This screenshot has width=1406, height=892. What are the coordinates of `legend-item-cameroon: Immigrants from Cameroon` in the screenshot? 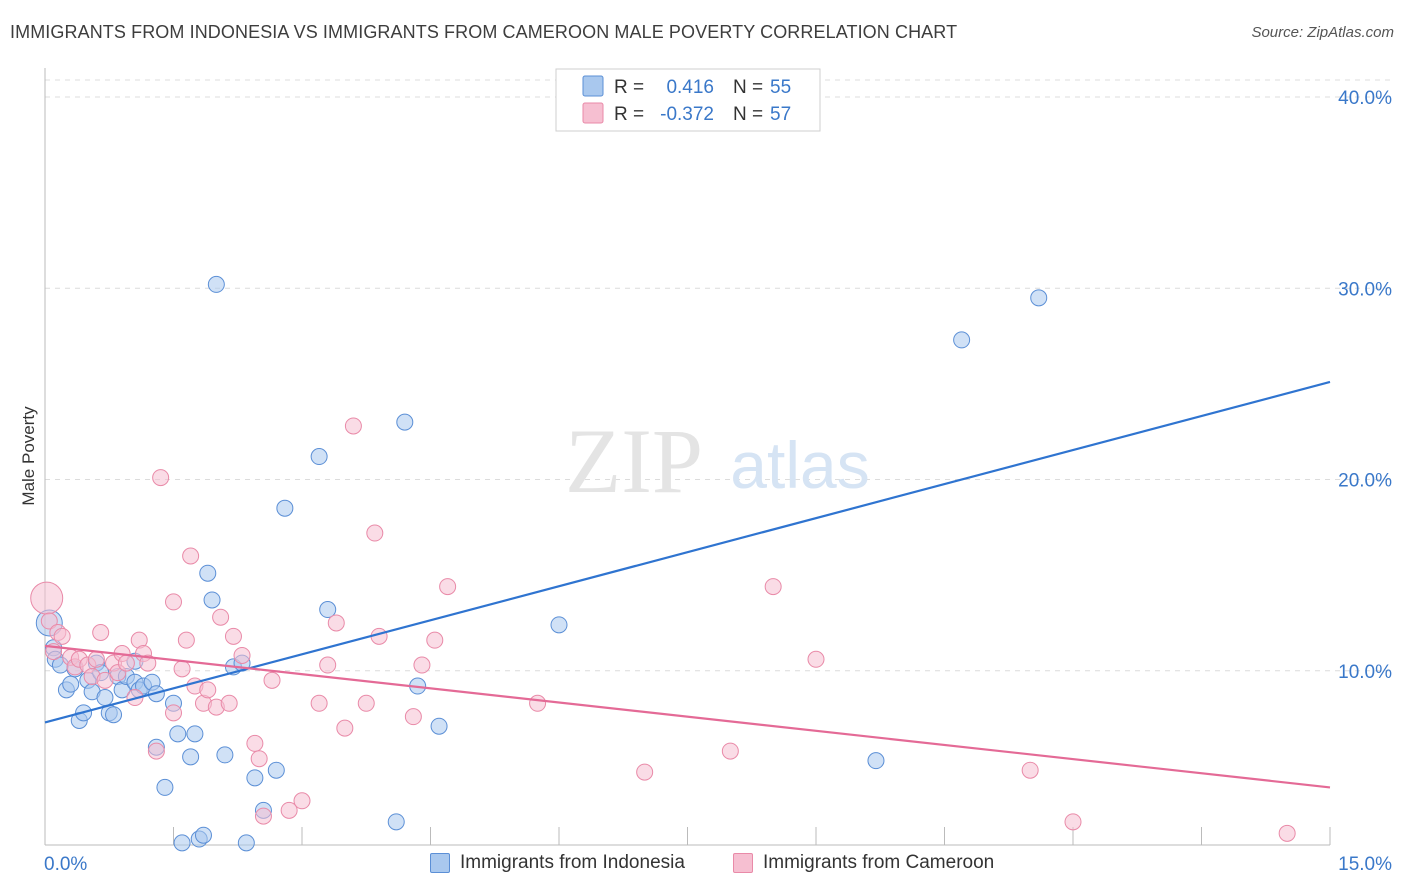 It's located at (863, 863).